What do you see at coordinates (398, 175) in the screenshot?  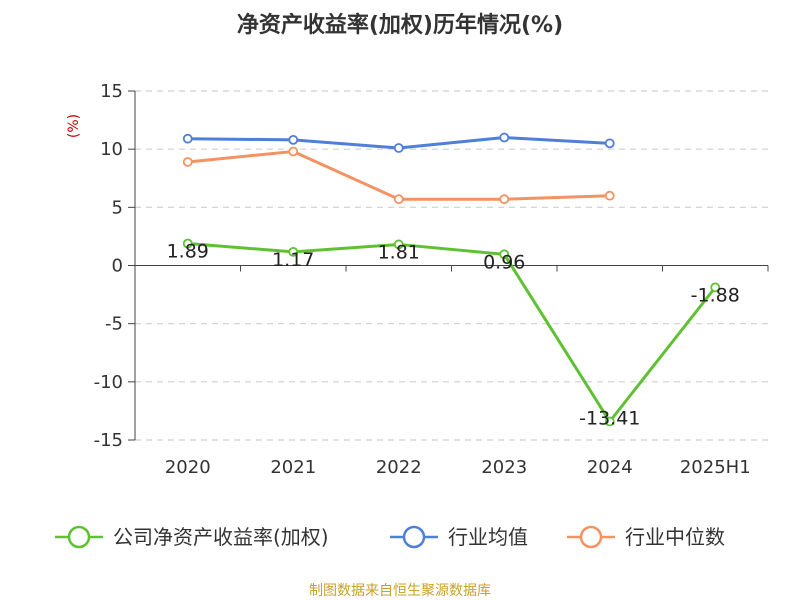 I see `series-line` at bounding box center [398, 175].